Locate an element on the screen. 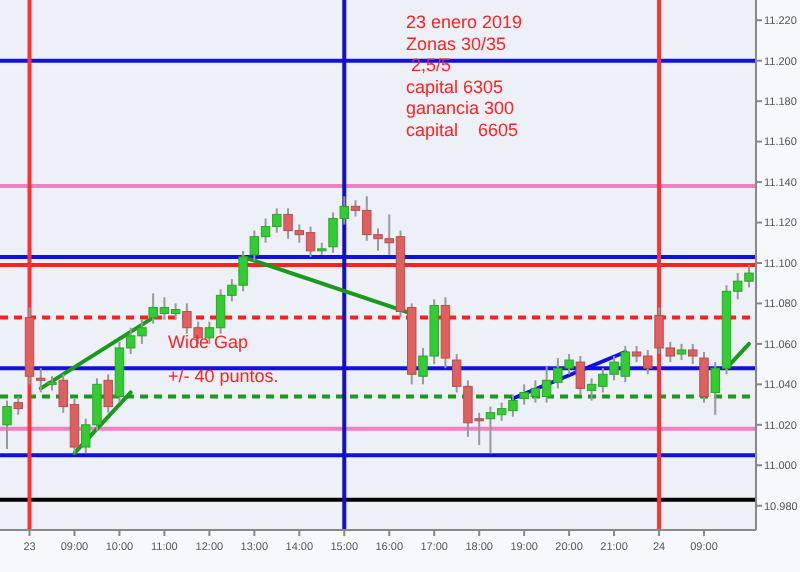 This screenshot has width=800, height=572. annotation: +/- 40 puntos. is located at coordinates (223, 376).